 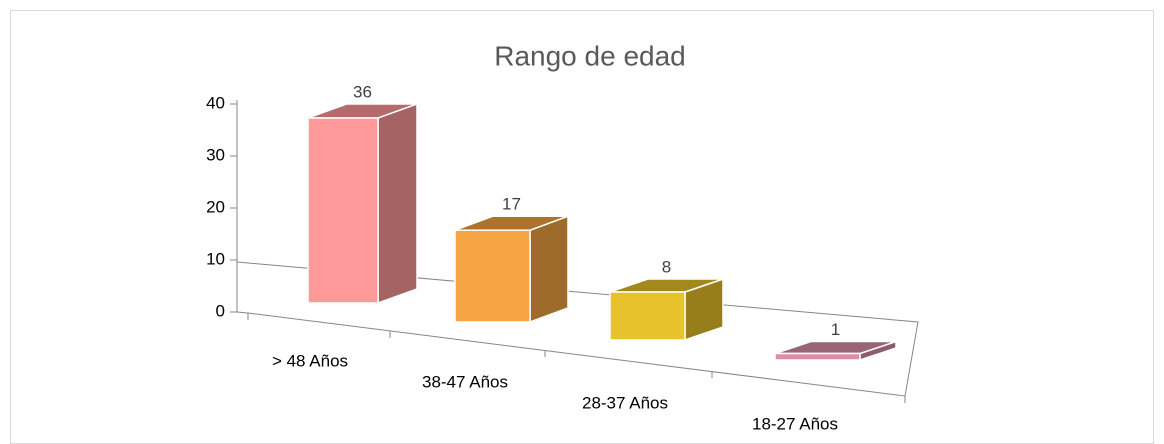 What do you see at coordinates (215, 102) in the screenshot?
I see `y-tick-label: 40` at bounding box center [215, 102].